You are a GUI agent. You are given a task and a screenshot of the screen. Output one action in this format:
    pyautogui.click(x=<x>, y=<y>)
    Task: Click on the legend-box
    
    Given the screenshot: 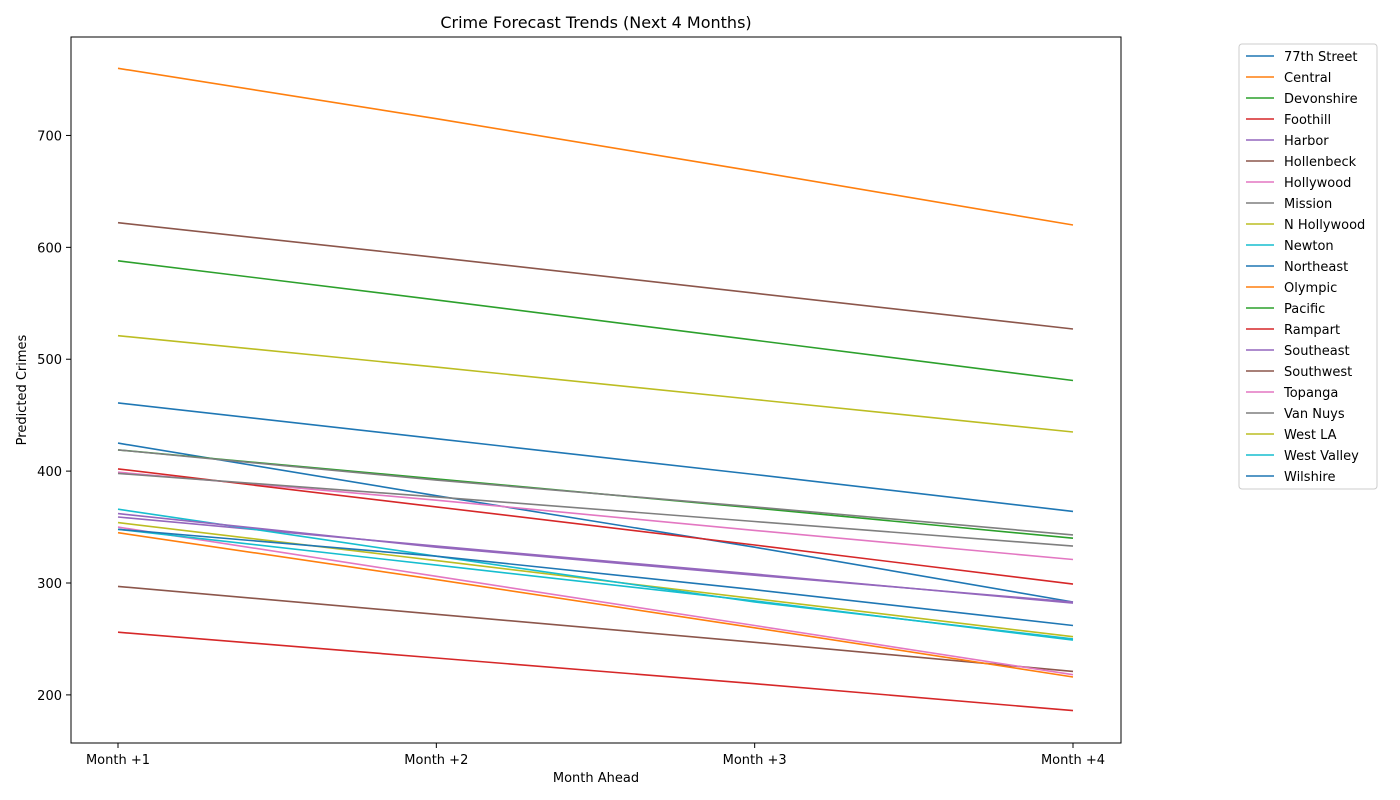 What is the action you would take?
    pyautogui.click(x=1308, y=266)
    